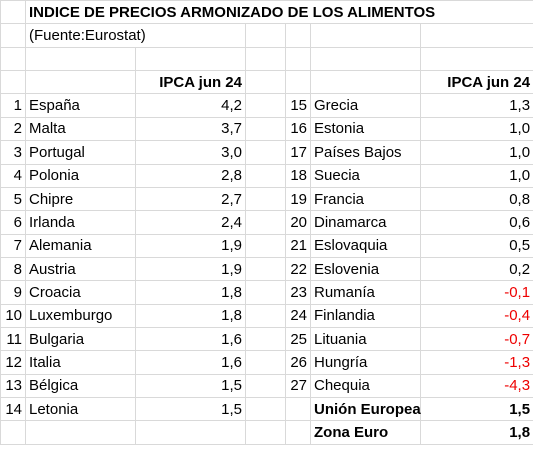 The height and width of the screenshot is (463, 533). Describe the element at coordinates (13, 316) in the screenshot. I see `rank: 10` at that location.